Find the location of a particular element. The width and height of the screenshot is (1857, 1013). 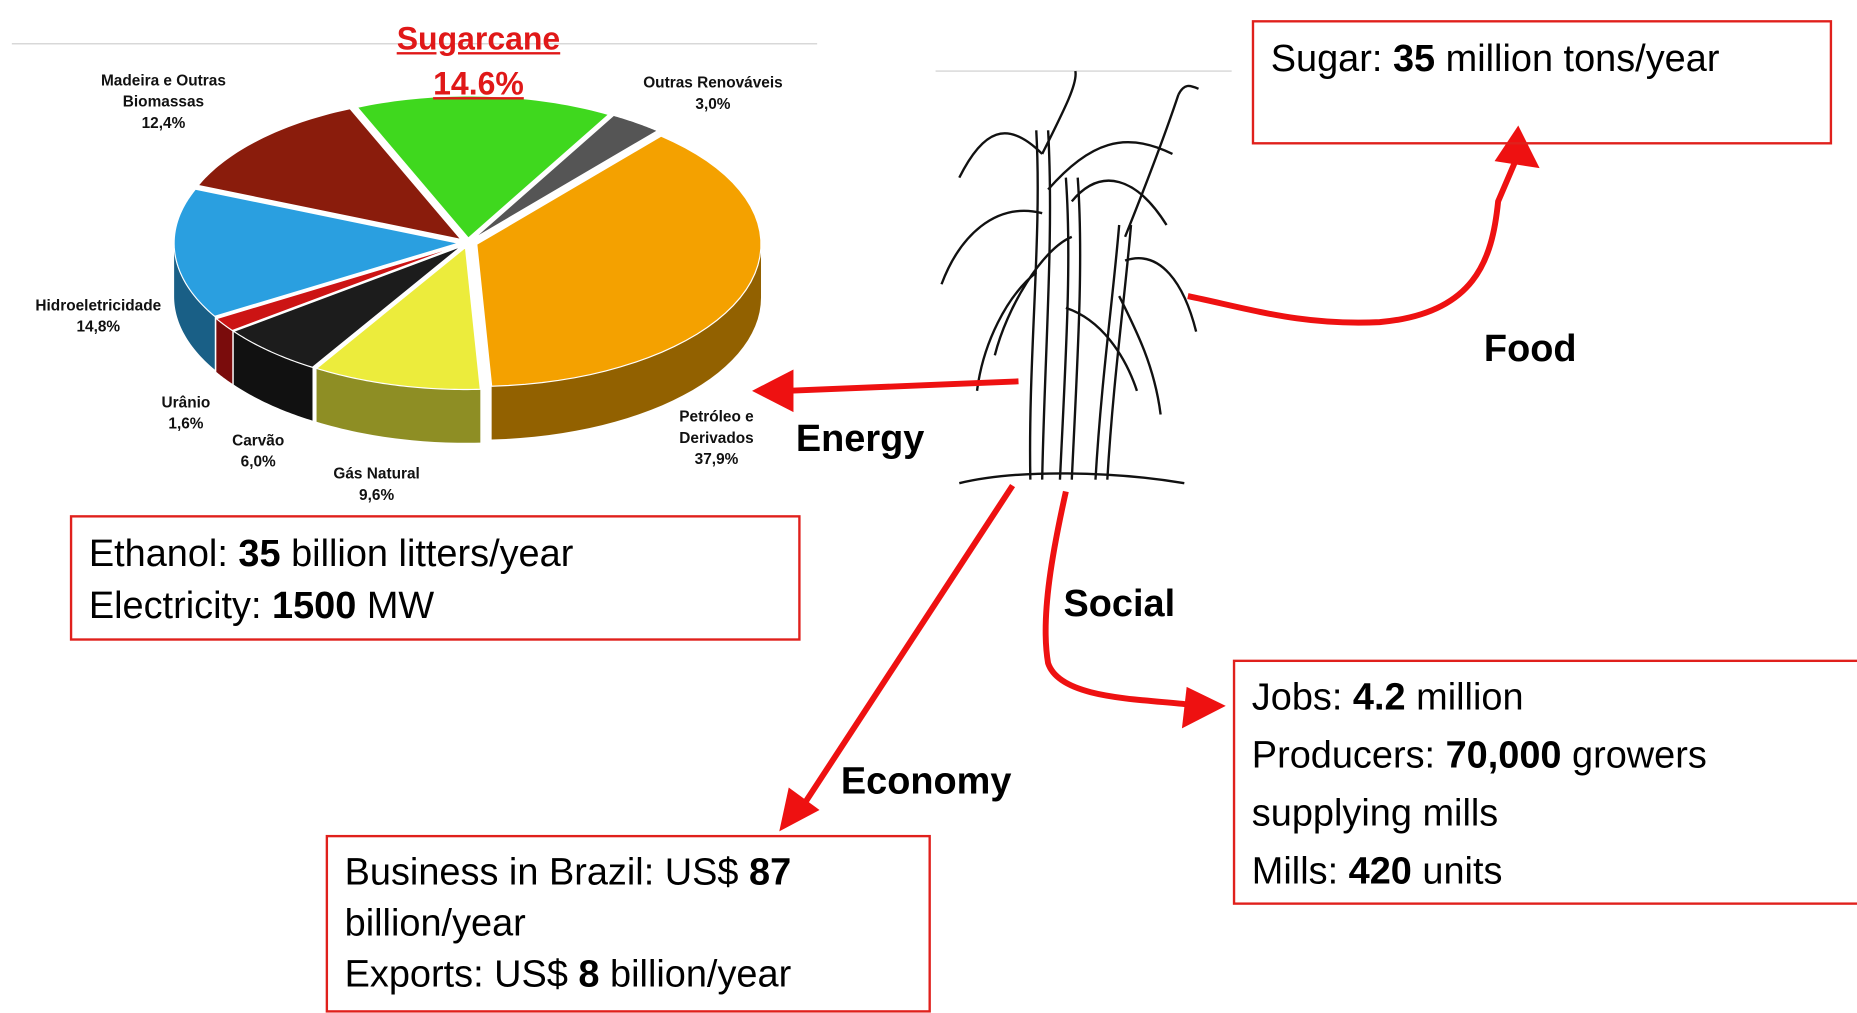

line-value: 8 is located at coordinates (589, 973).